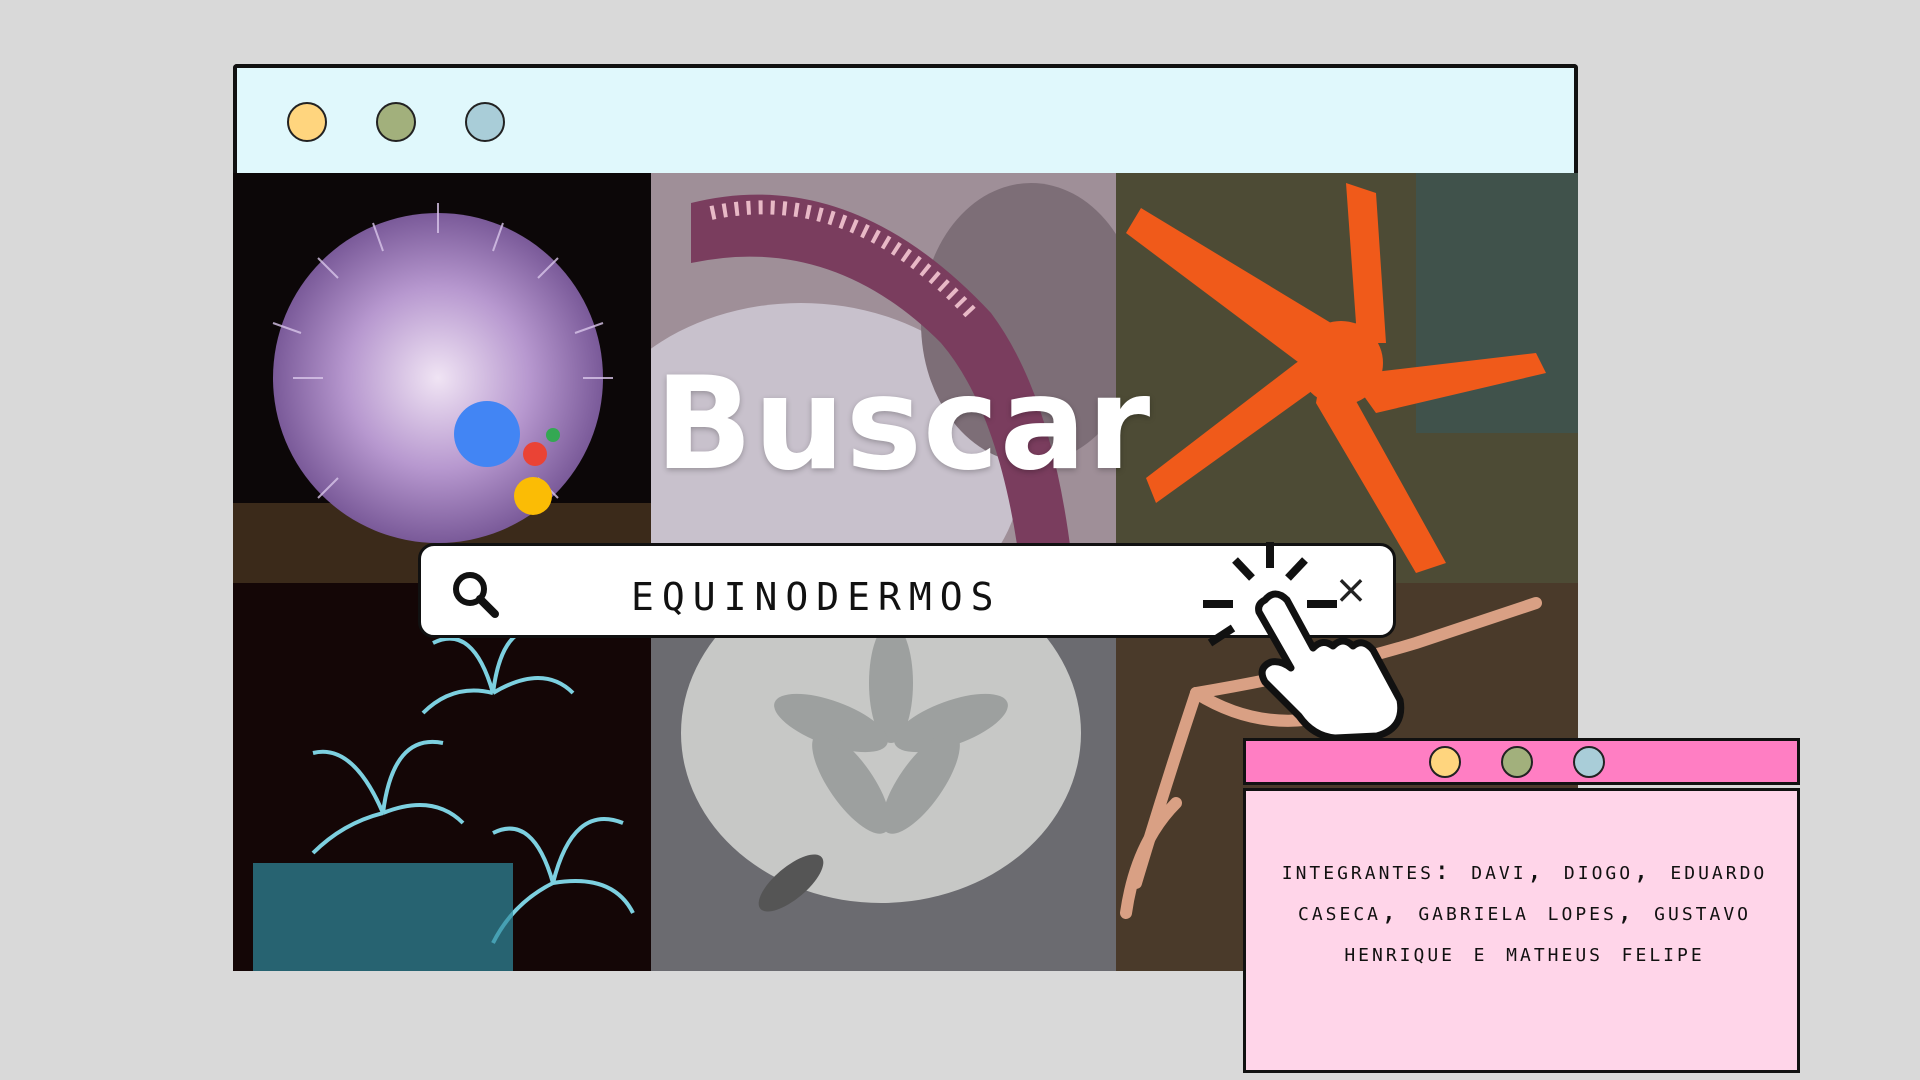 This screenshot has height=1080, width=1920. I want to click on assistant-logo-icon, so click(507, 458).